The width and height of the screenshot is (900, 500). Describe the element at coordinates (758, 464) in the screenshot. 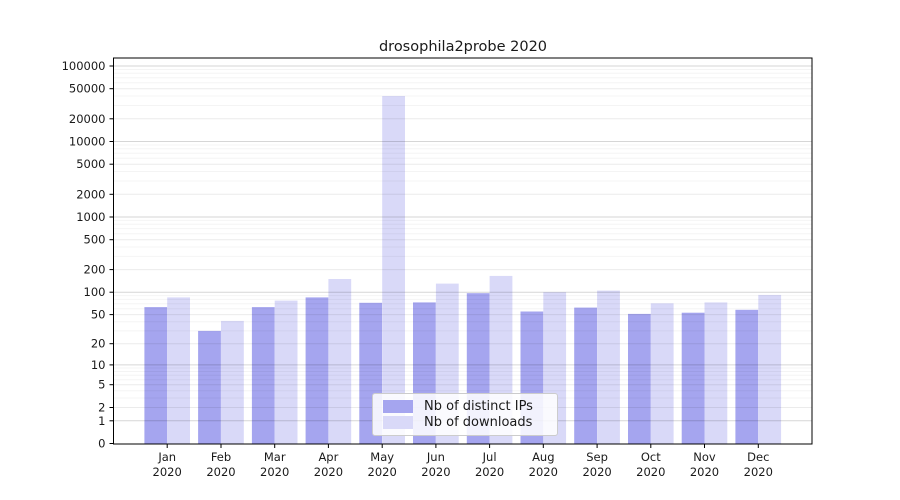

I see `x-tick-label-dec-2020: Dec 2020` at that location.